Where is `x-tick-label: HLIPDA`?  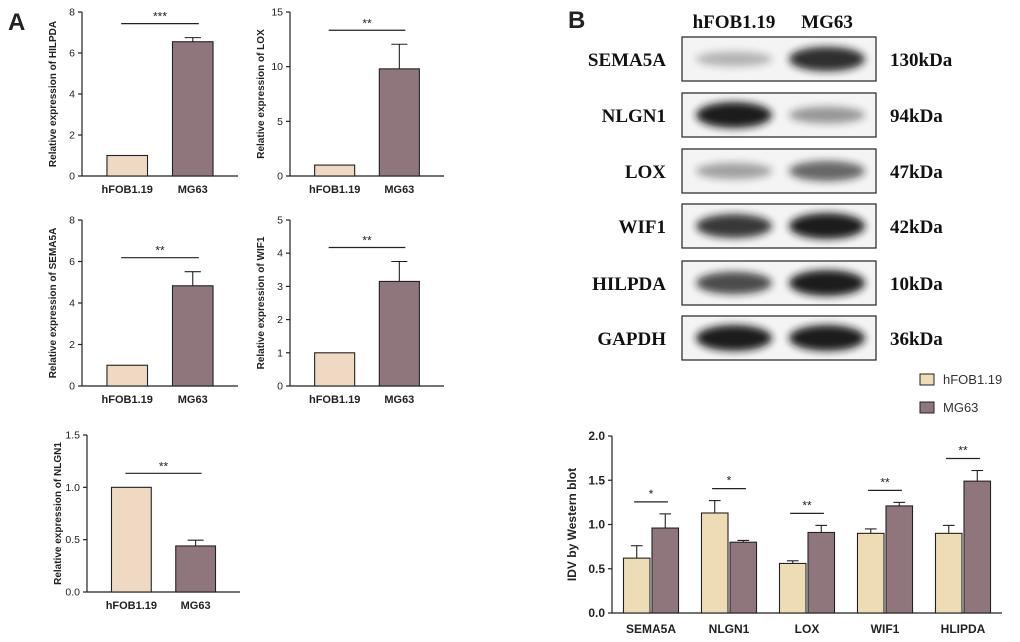
x-tick-label: HLIPDA is located at coordinates (963, 629).